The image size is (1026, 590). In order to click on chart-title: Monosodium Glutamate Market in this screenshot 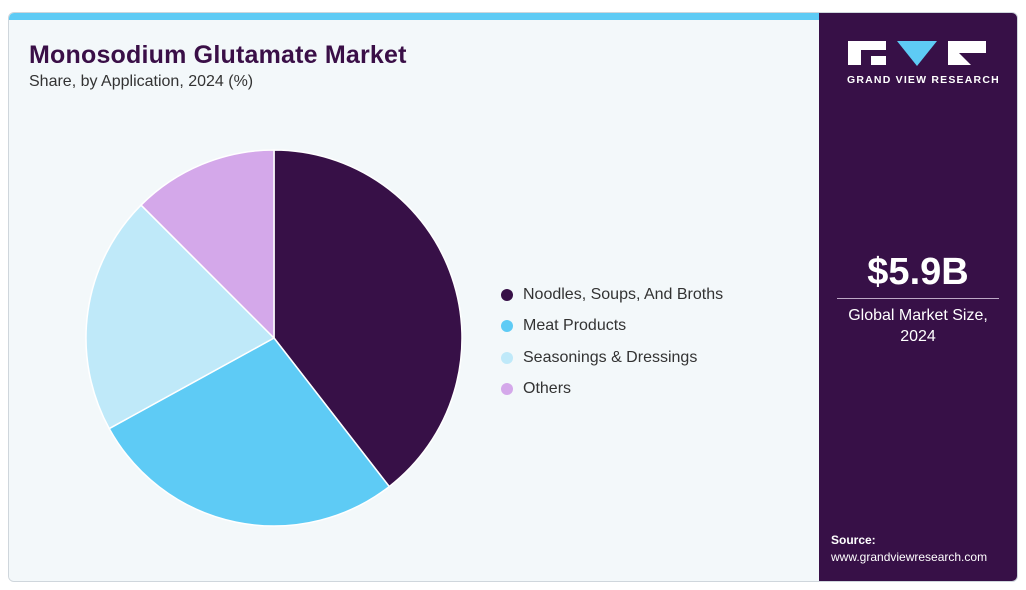, I will do `click(218, 55)`.